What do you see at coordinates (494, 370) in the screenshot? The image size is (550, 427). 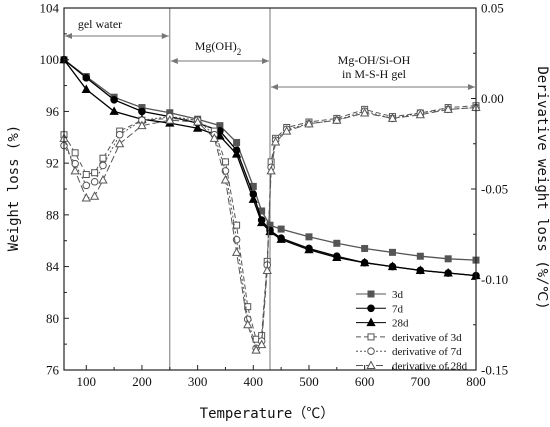 I see `y2-tick-label-0: -0.15` at bounding box center [494, 370].